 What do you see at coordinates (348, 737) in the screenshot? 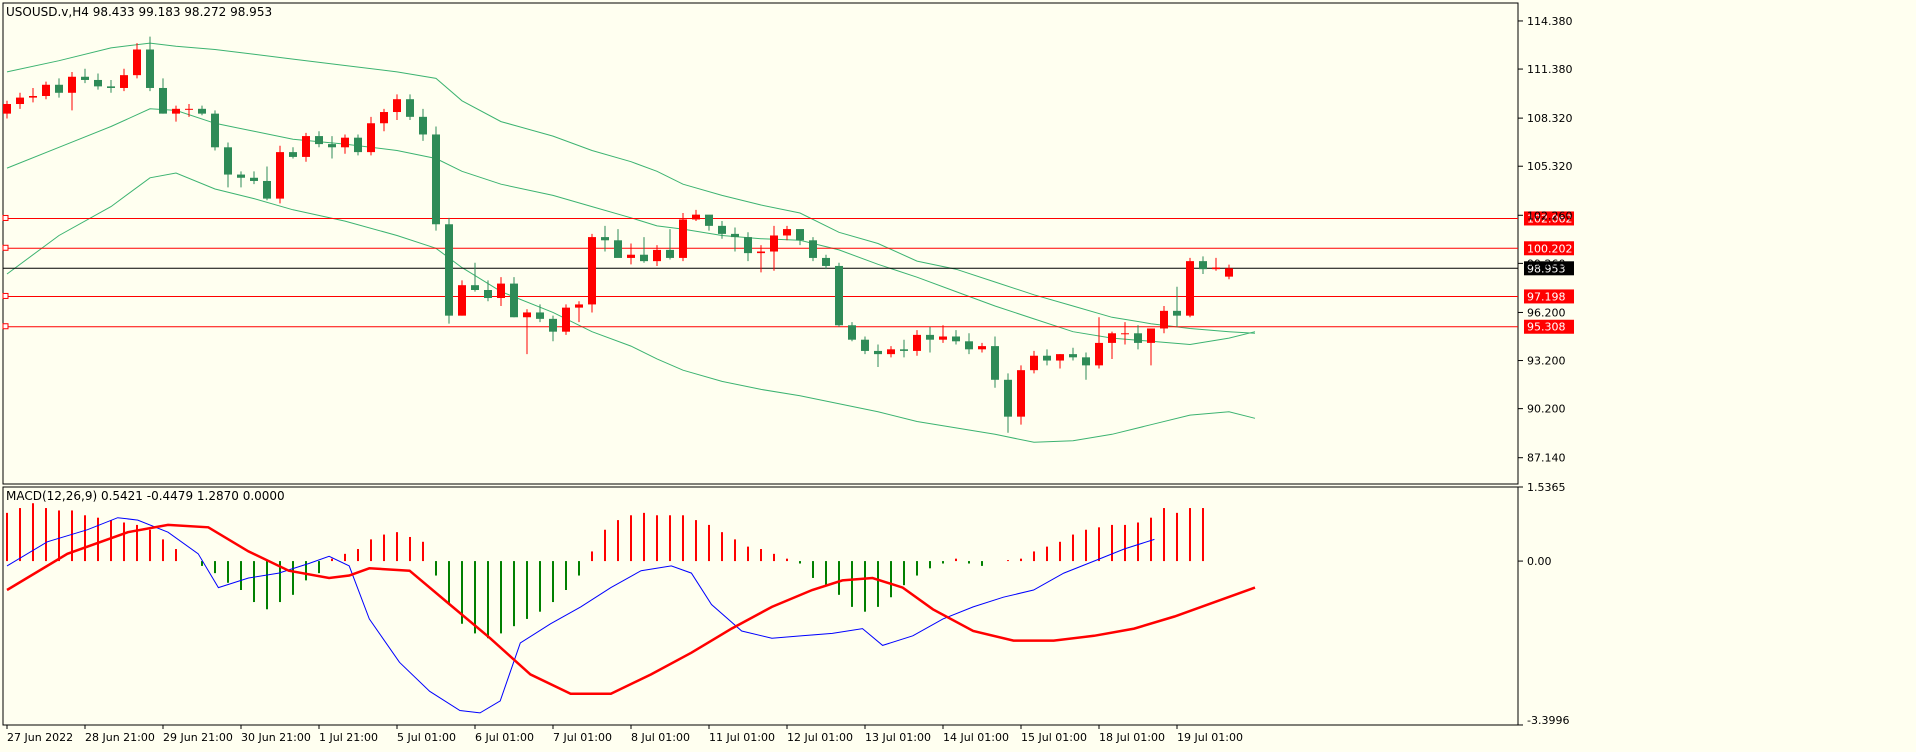
I see `time-tick-label: 1 Jul 21:00` at bounding box center [348, 737].